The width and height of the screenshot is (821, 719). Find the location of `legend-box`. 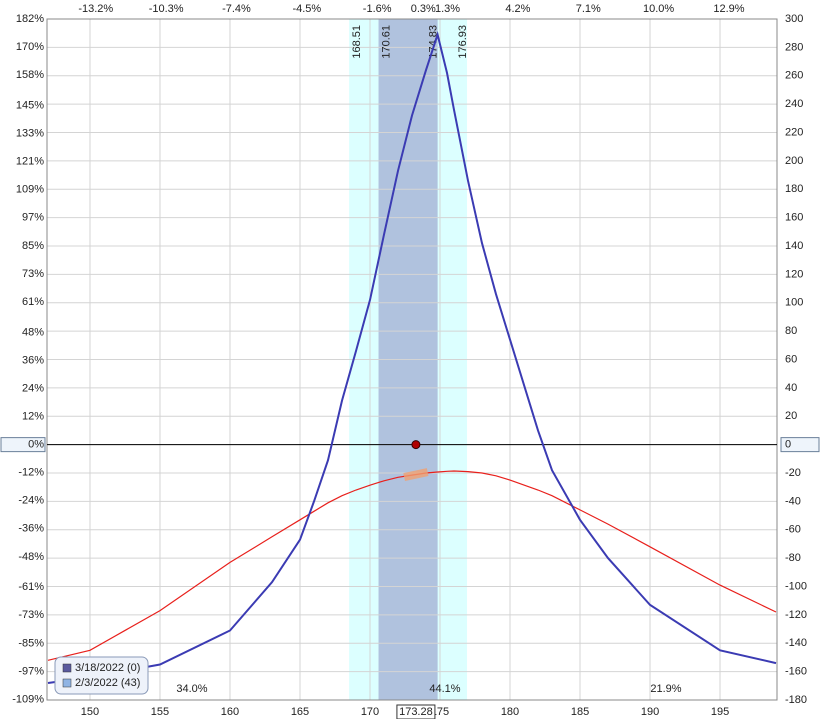

legend-box is located at coordinates (101, 675).